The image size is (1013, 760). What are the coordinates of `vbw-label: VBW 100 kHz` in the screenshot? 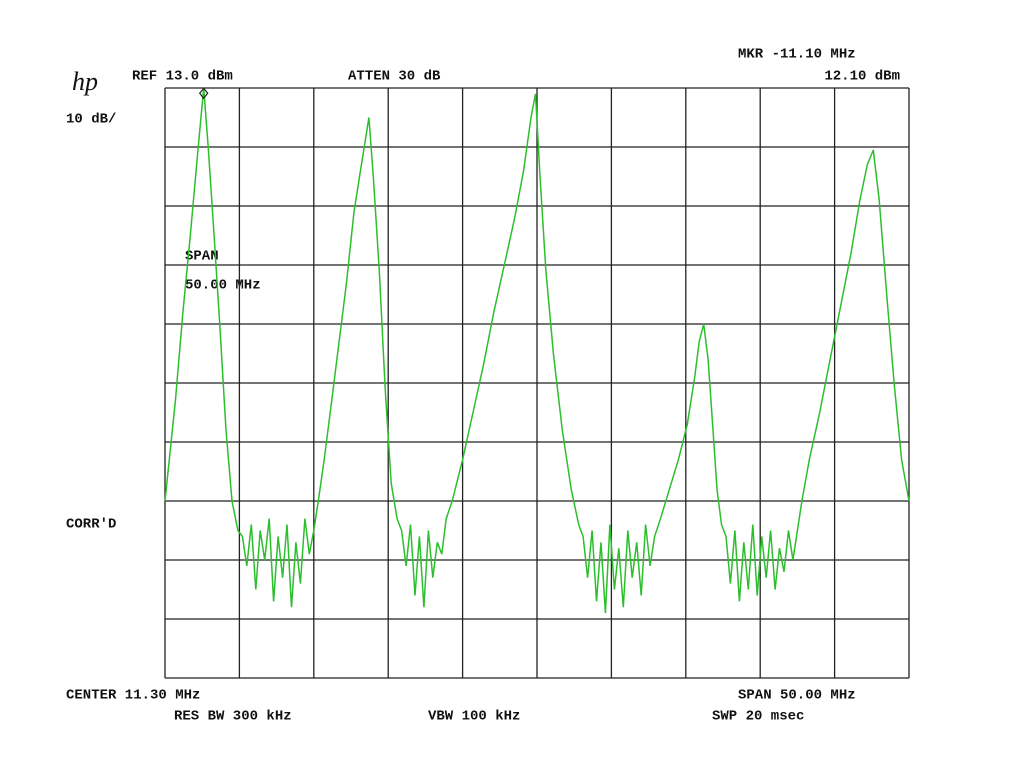 It's located at (474, 717).